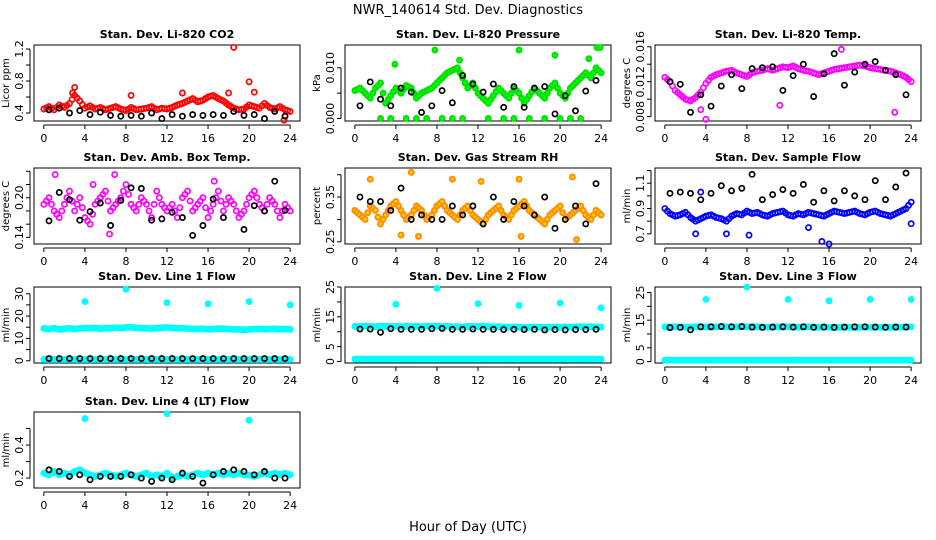 Image resolution: width=936 pixels, height=540 pixels. Describe the element at coordinates (788, 380) in the screenshot. I see `x-tick-label: 12` at that location.